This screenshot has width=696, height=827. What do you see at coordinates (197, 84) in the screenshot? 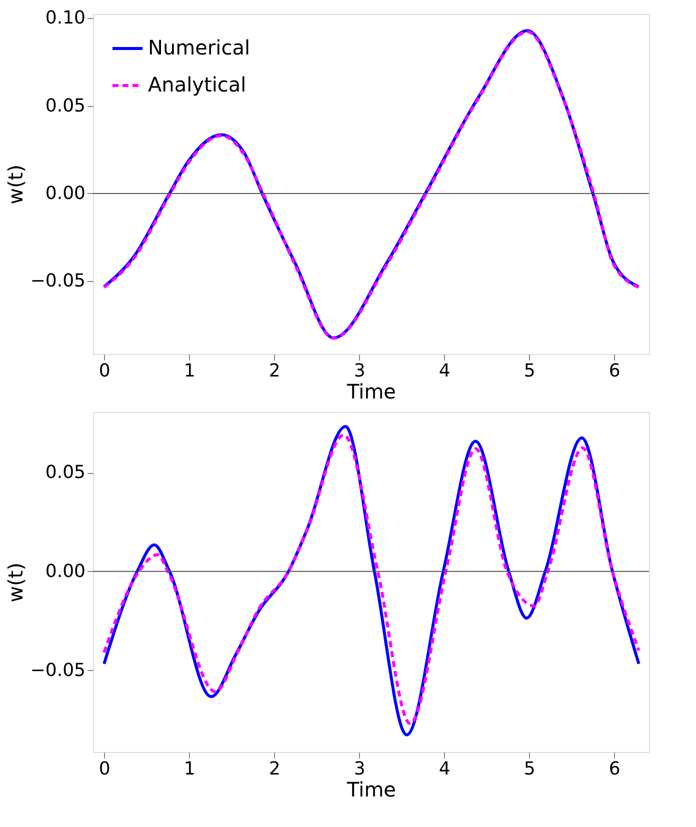
I see `legend-label: Analytical` at bounding box center [197, 84].